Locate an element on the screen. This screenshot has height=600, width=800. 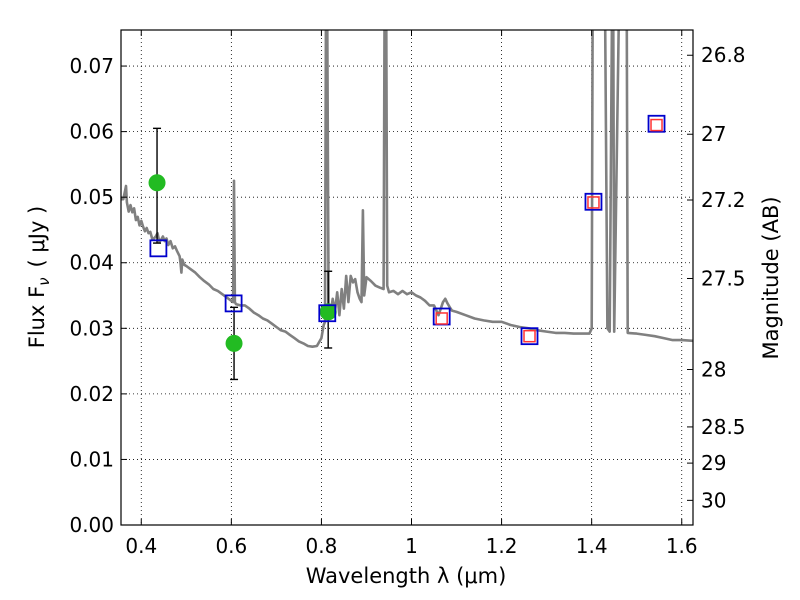
y-tick-label: 0.07 is located at coordinates (91, 66).